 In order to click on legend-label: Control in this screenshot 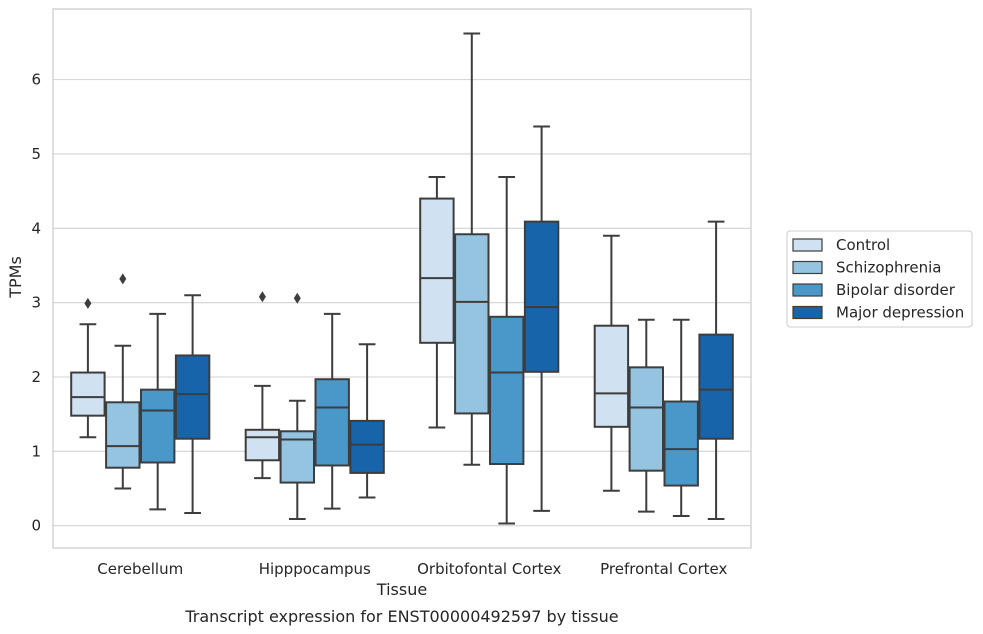, I will do `click(863, 245)`.